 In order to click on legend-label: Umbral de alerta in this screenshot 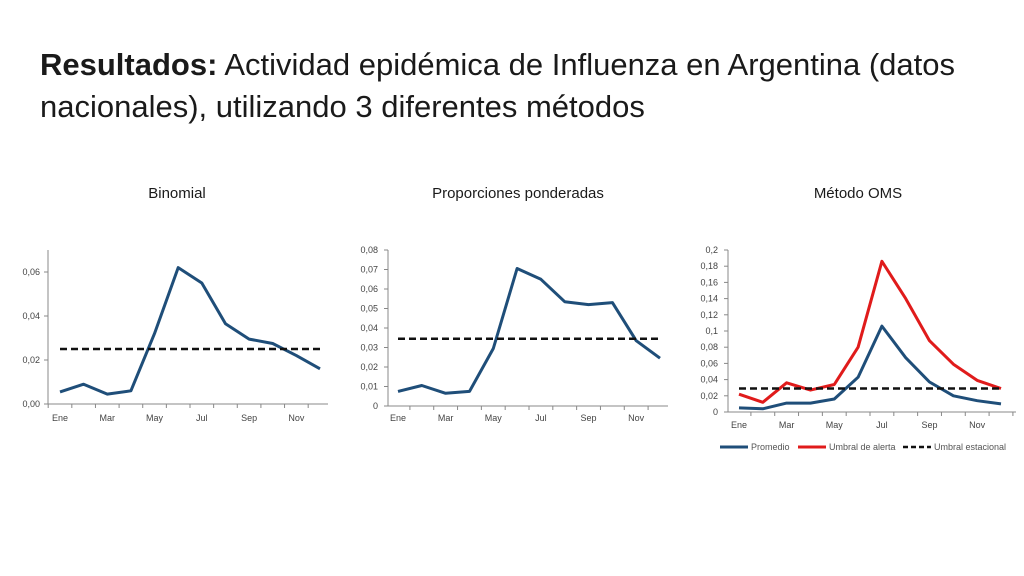, I will do `click(862, 447)`.